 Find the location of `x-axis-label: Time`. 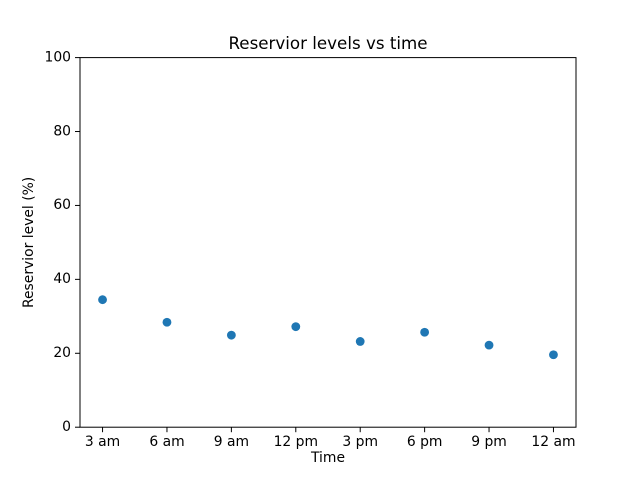

x-axis-label: Time is located at coordinates (327, 458).